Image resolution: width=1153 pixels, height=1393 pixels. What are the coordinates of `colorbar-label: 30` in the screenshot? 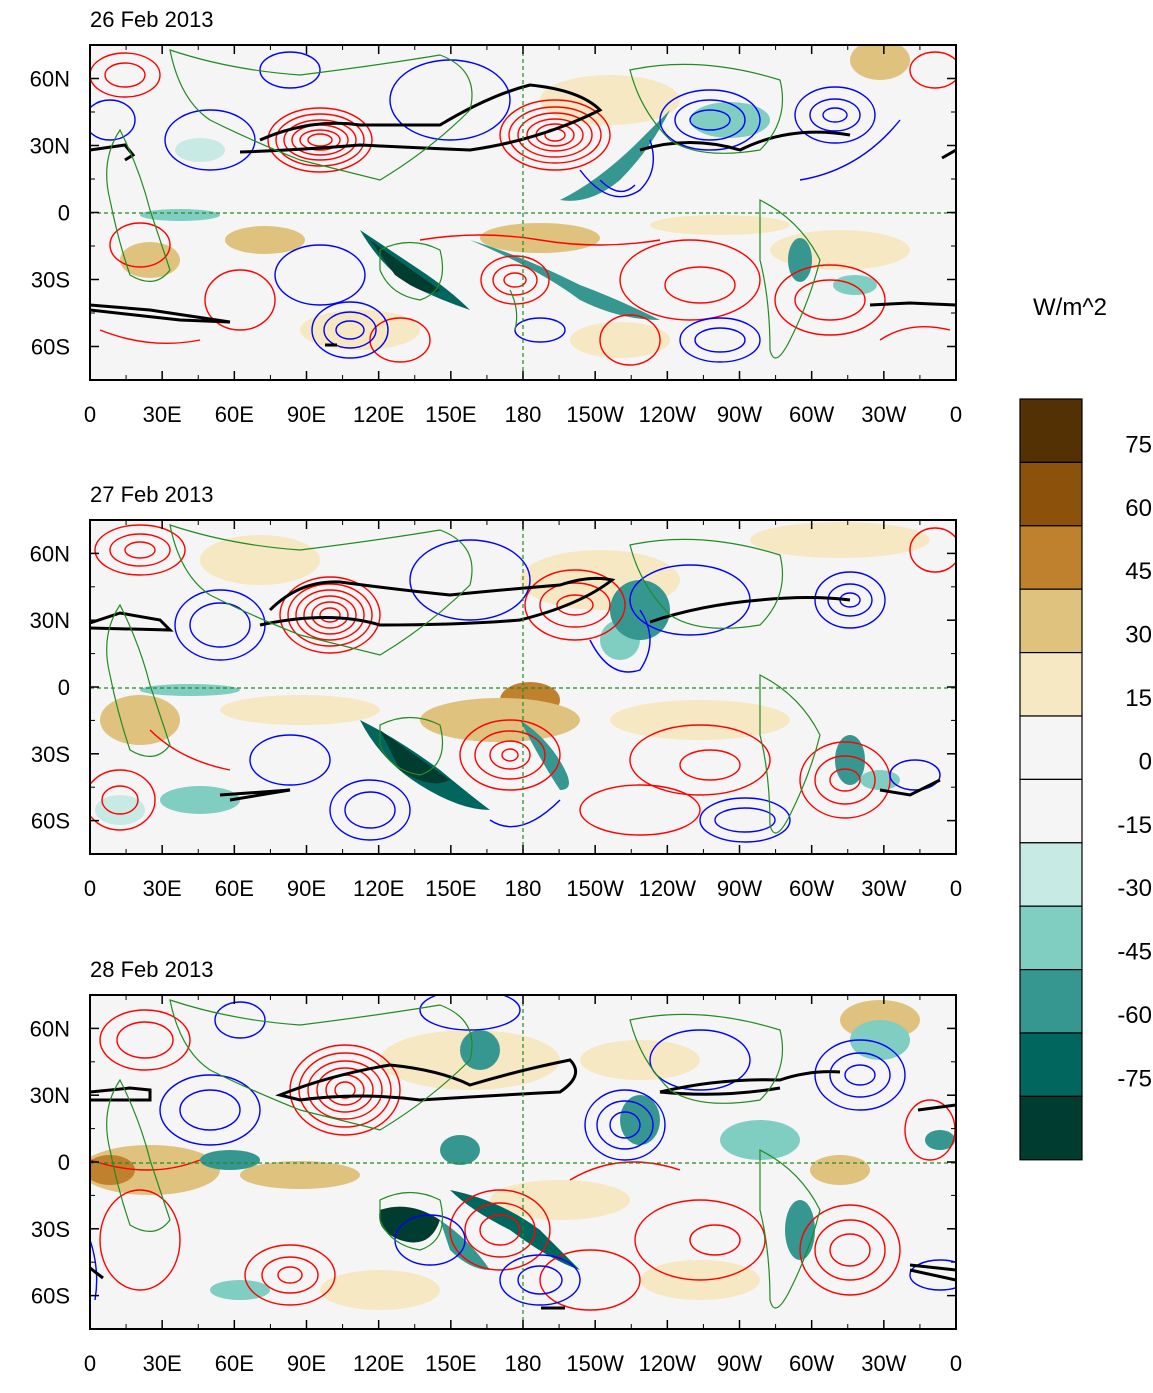 It's located at (1138, 635).